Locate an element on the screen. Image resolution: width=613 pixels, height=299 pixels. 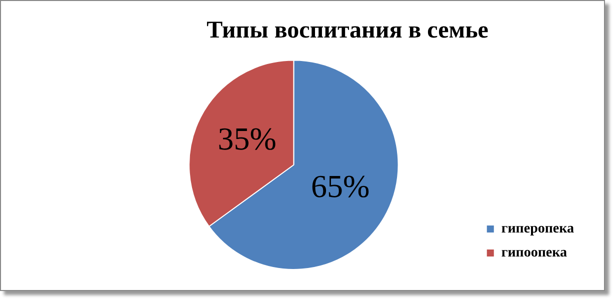
data-label: 65% is located at coordinates (340, 186).